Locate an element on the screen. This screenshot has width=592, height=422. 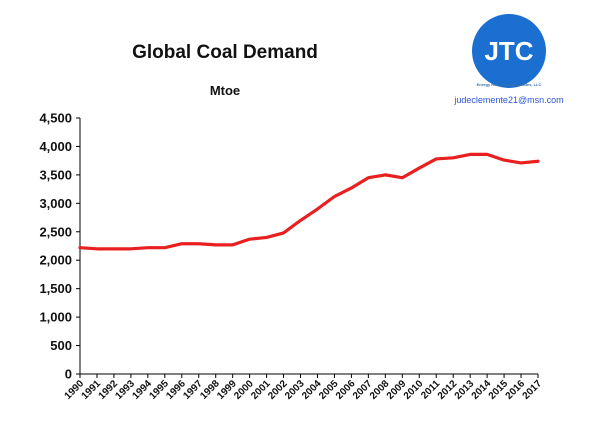
y-tick-label: 0 is located at coordinates (68, 374).